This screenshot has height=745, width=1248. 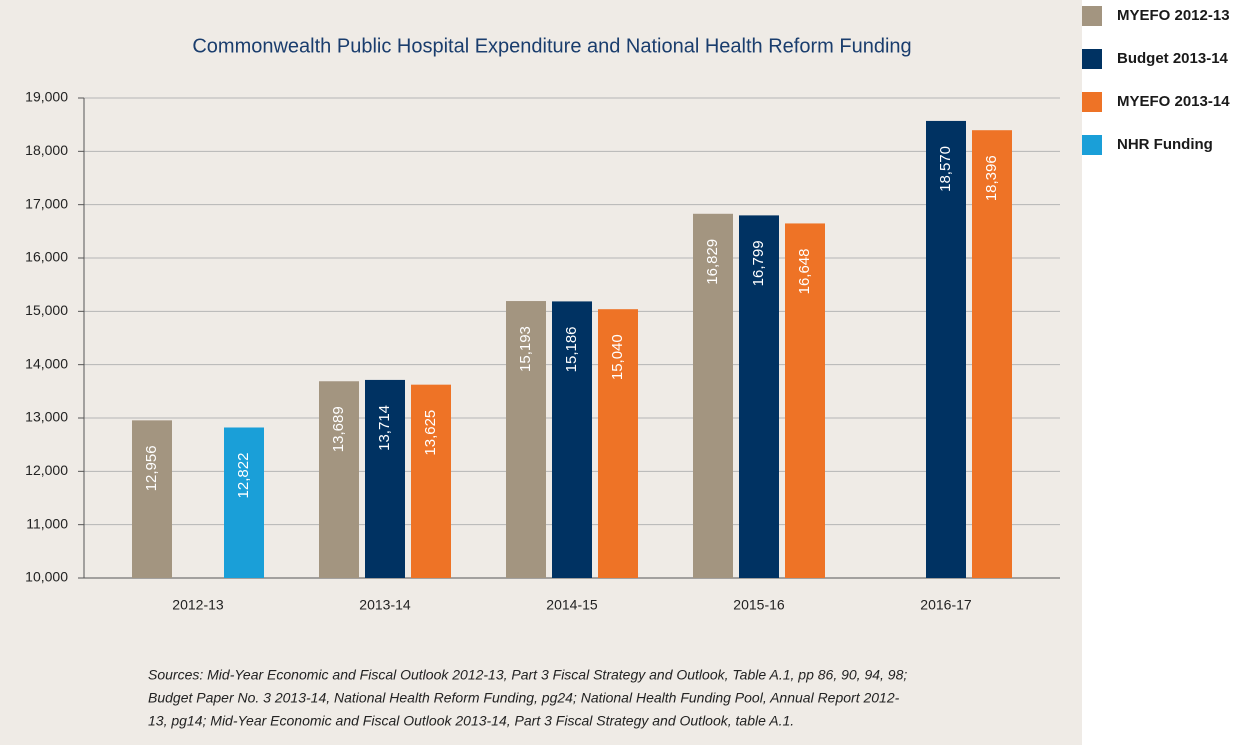 I want to click on y-tick-label: 14,000, so click(x=46, y=363).